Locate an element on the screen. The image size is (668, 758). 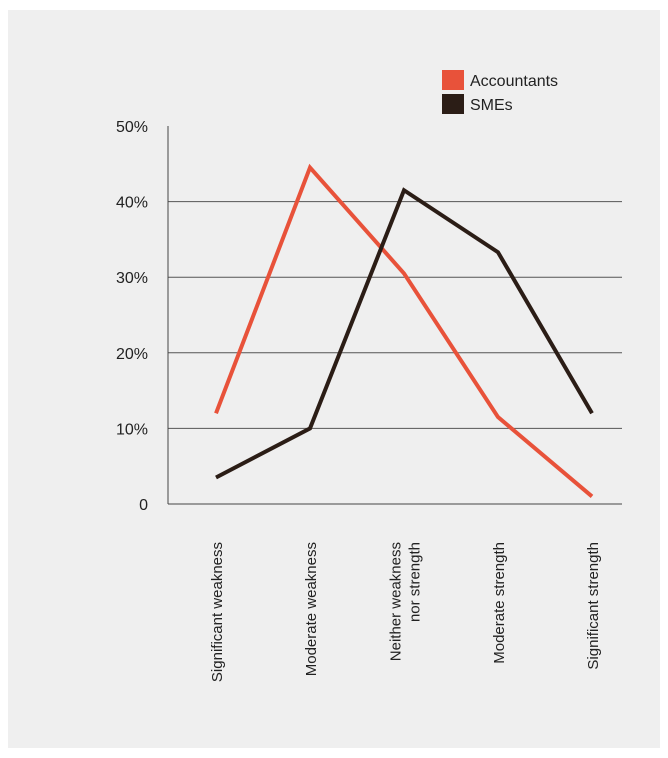
y-tick-label: 10% is located at coordinates (132, 429).